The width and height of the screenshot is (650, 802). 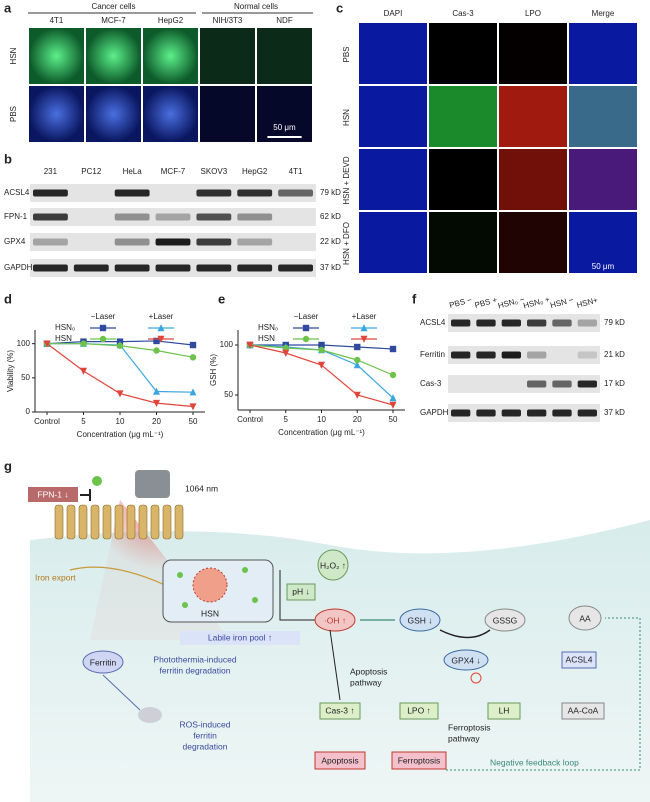 I want to click on apoptosis-node, so click(x=340, y=760).